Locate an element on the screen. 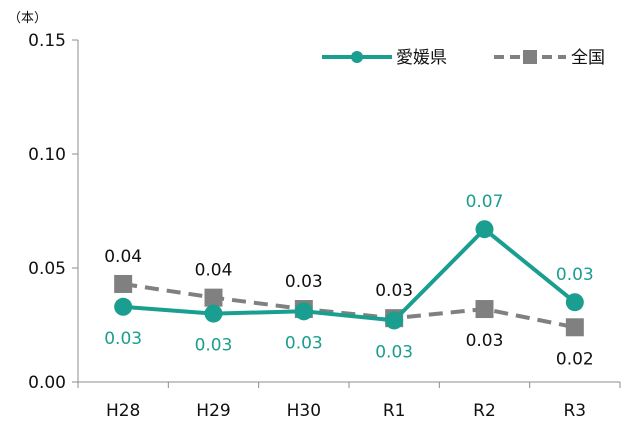  legend-marker-national is located at coordinates (530, 57).